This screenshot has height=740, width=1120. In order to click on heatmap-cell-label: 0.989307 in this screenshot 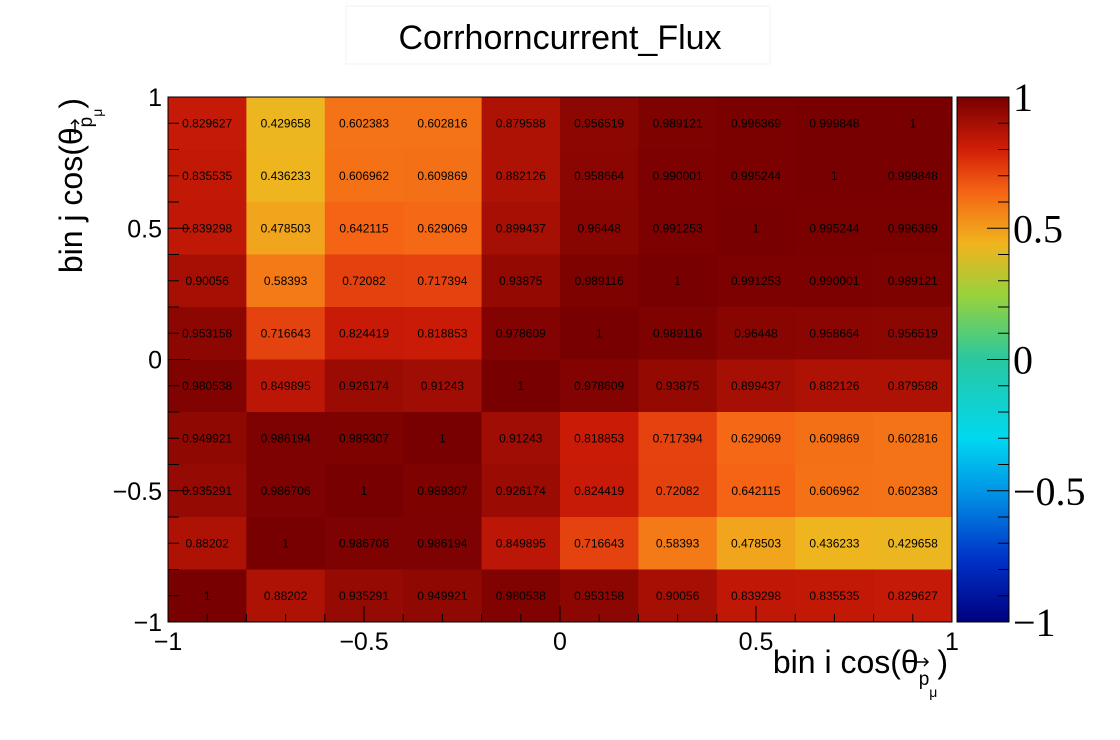, I will do `click(442, 491)`.